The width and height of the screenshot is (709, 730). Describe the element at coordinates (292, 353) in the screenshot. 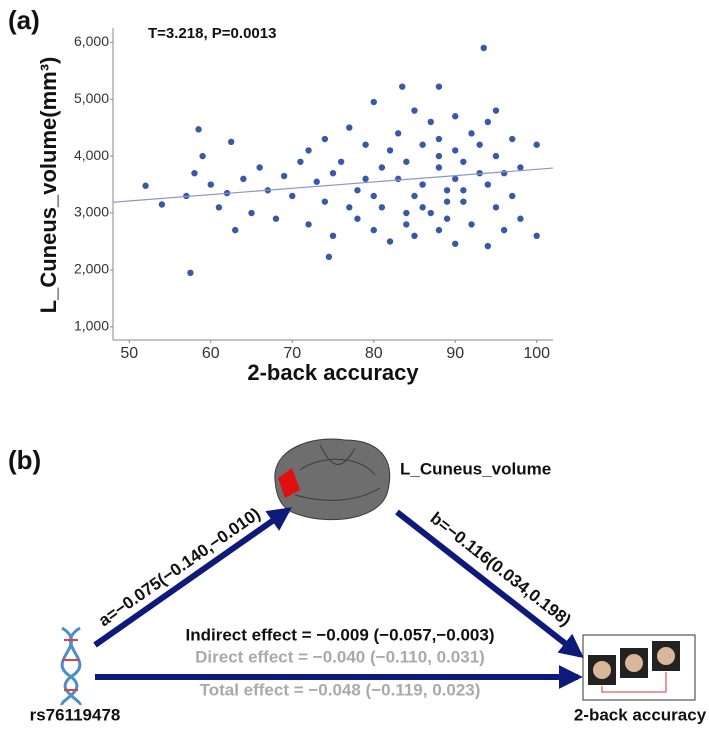

I see `x-tick-label: 70` at that location.